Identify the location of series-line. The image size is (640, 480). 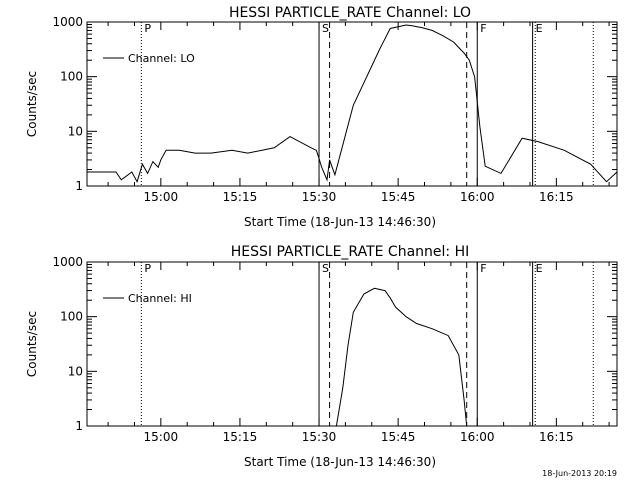
(401, 357).